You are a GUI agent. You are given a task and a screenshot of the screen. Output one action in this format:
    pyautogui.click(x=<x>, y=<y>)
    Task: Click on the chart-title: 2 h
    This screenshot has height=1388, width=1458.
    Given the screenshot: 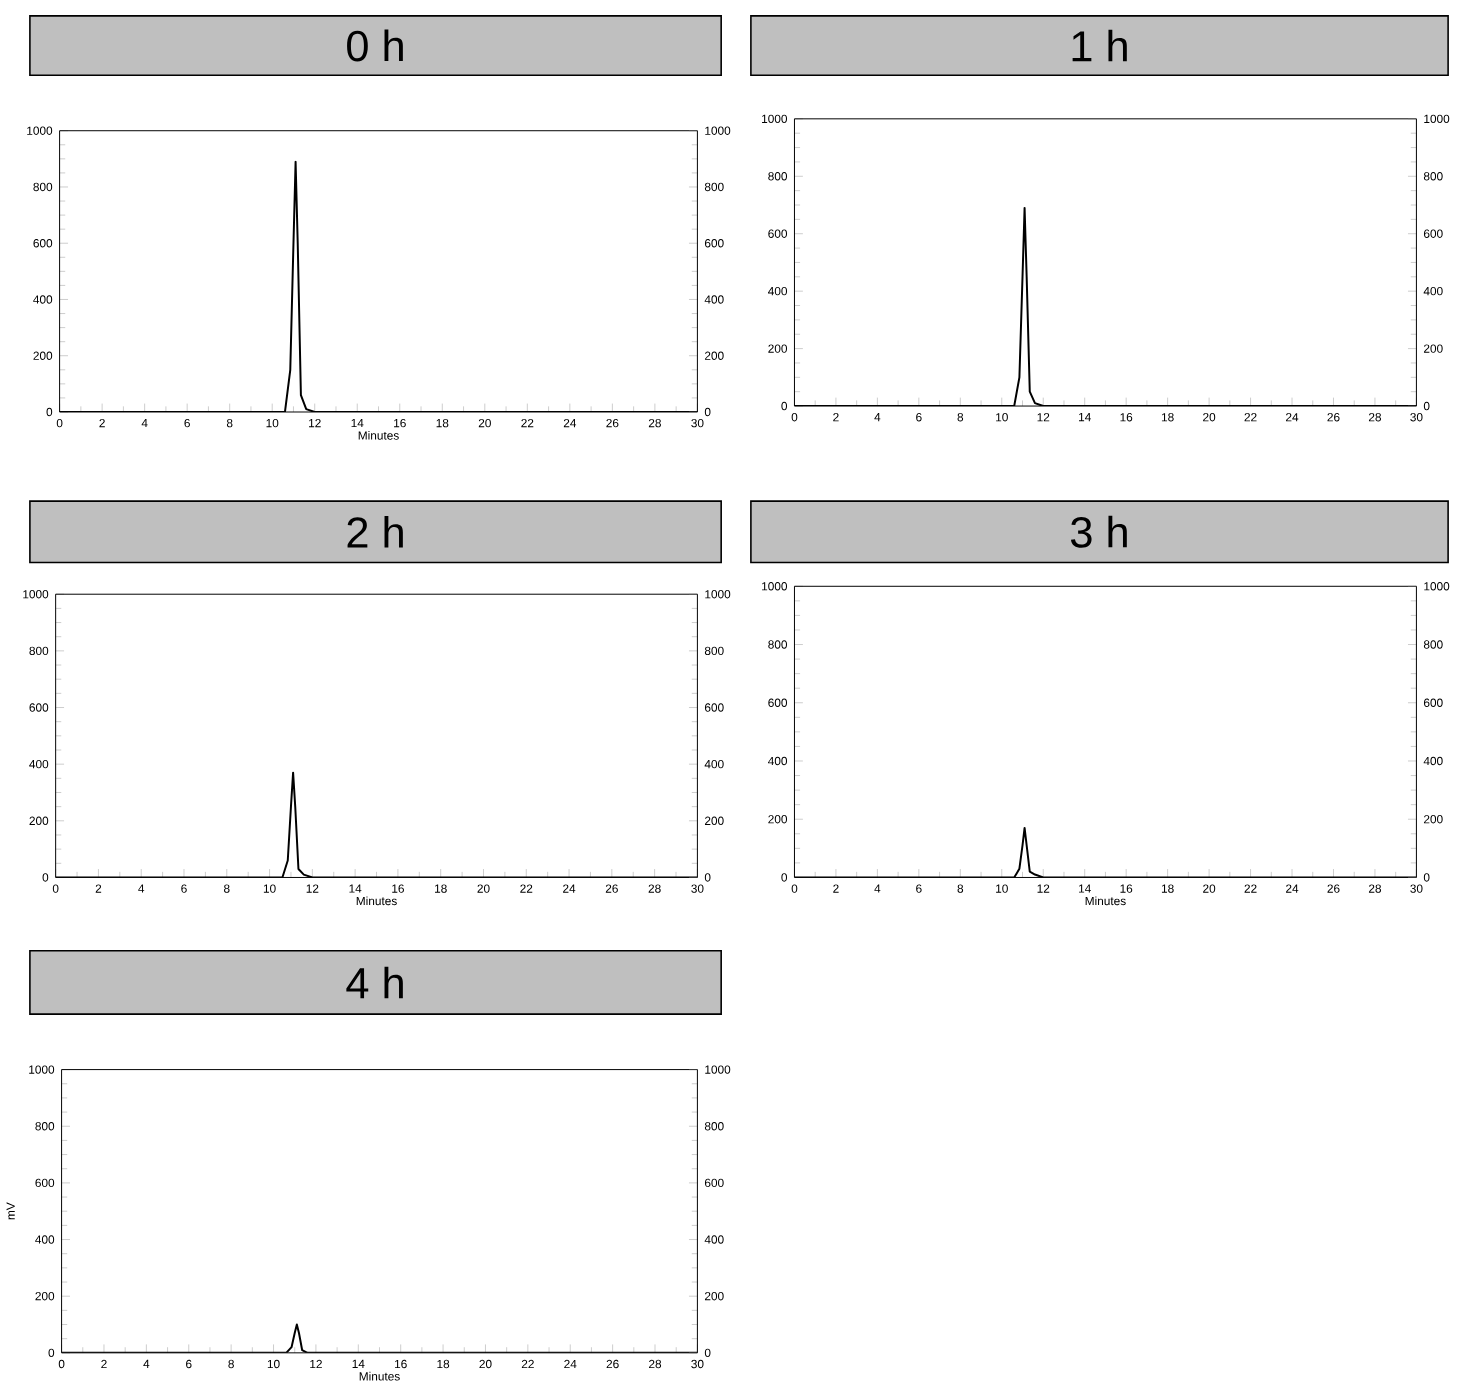 What is the action you would take?
    pyautogui.click(x=375, y=532)
    